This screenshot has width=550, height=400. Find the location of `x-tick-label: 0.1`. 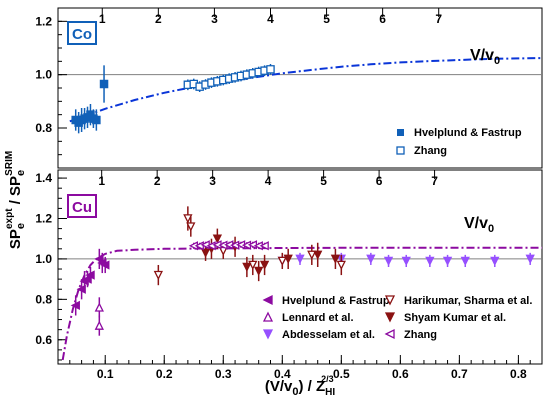

x-tick-label: 0.1 is located at coordinates (105, 374).